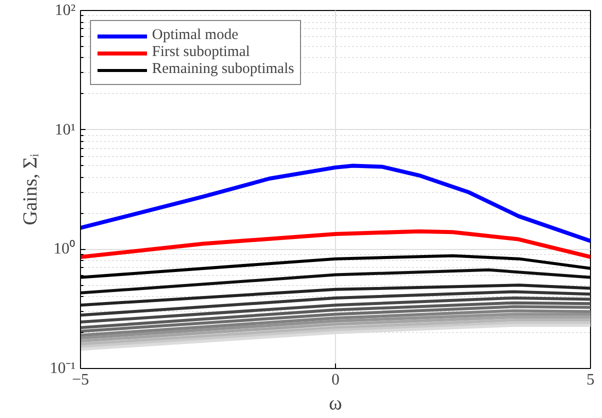 The width and height of the screenshot is (602, 418). What do you see at coordinates (201, 52) in the screenshot?
I see `legend-label: First suboptimal` at bounding box center [201, 52].